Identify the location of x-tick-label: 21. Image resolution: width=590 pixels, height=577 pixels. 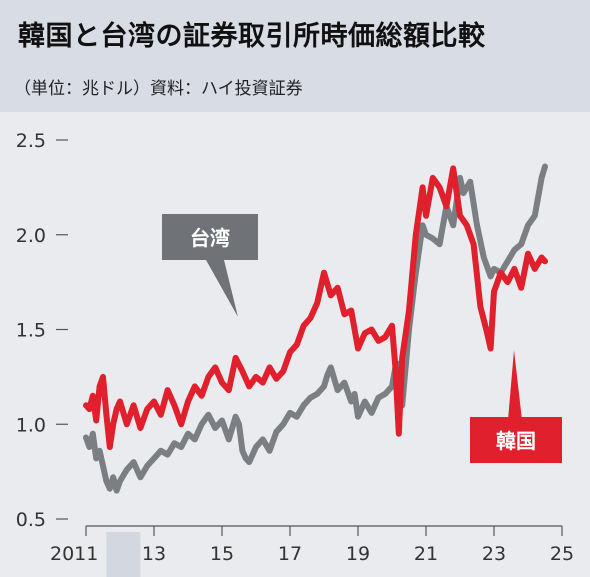
(426, 554).